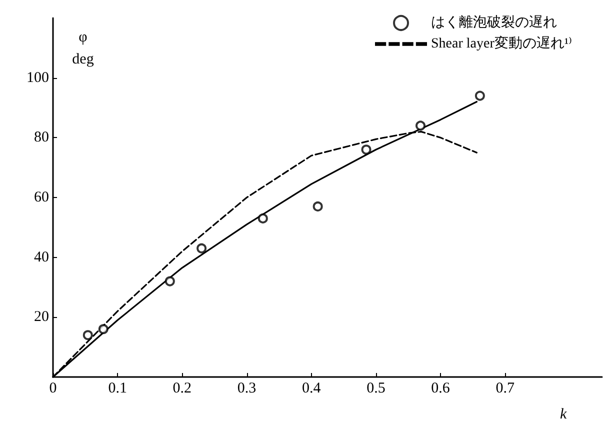 The width and height of the screenshot is (615, 430). Describe the element at coordinates (505, 388) in the screenshot. I see `x-tick-label: 0.7` at that location.